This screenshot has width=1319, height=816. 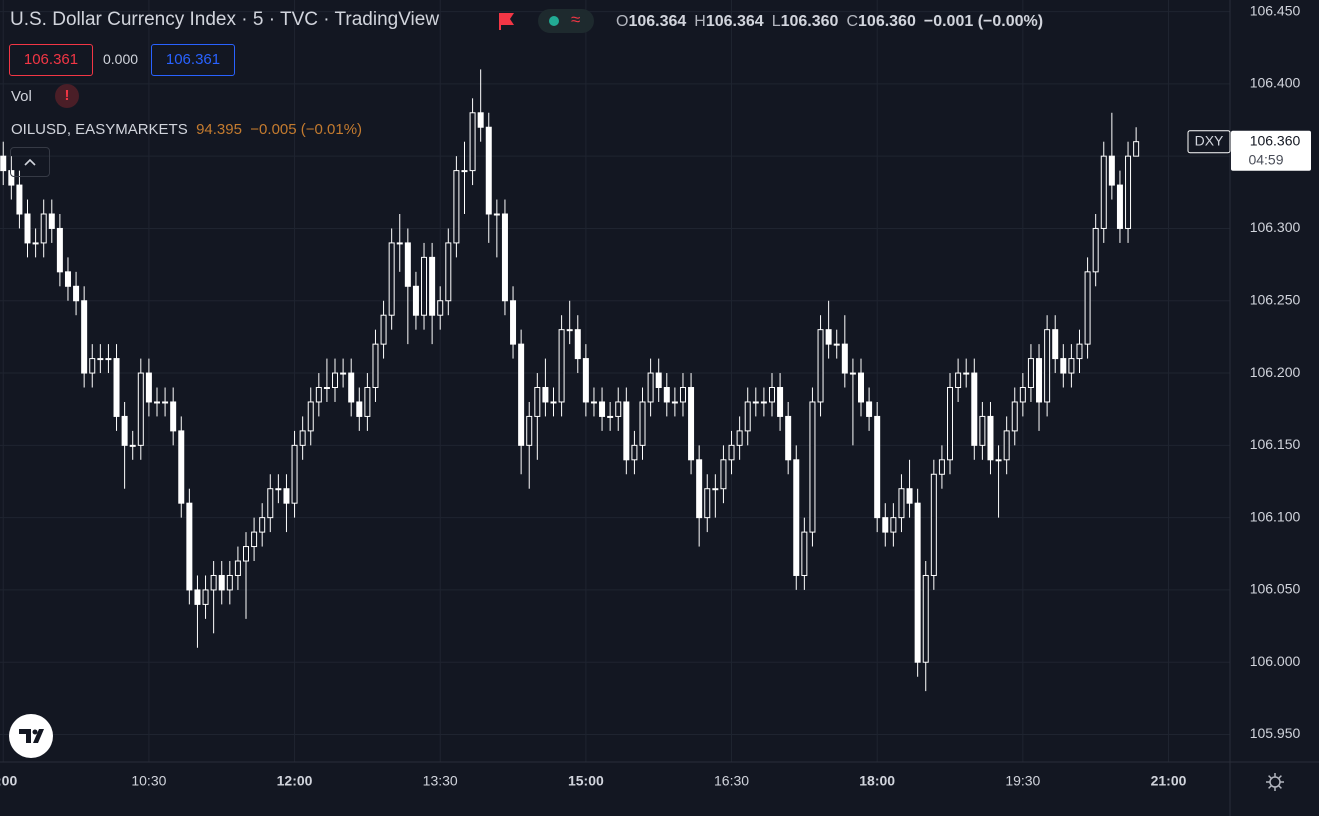 I want to click on volume-label: Vol, so click(x=21, y=96).